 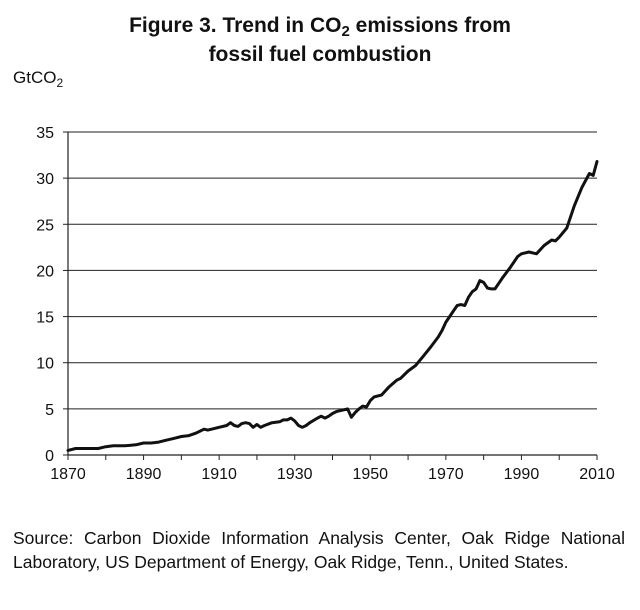 I want to click on x-tick-label: 1890, so click(x=144, y=474).